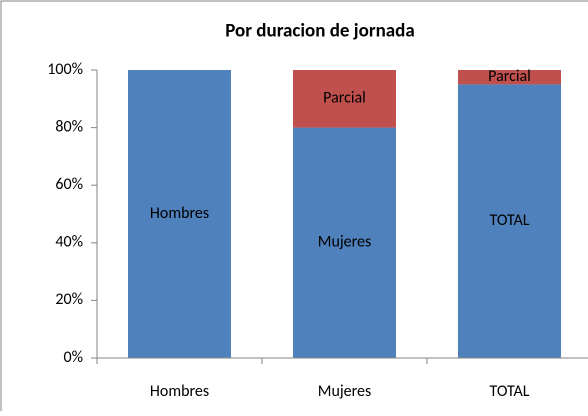 The width and height of the screenshot is (588, 416). Describe the element at coordinates (69, 184) in the screenshot. I see `y-tick-label: 60%` at that location.